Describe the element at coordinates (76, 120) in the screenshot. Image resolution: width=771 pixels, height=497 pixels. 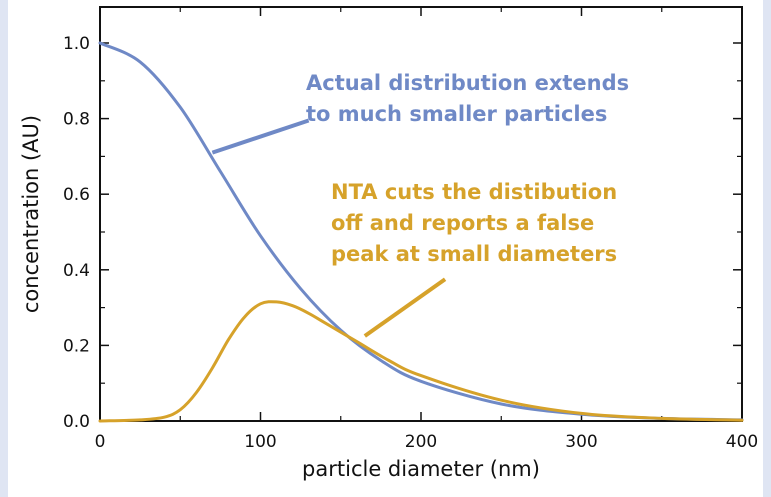
I see `y-tick-label: 0.8` at that location.